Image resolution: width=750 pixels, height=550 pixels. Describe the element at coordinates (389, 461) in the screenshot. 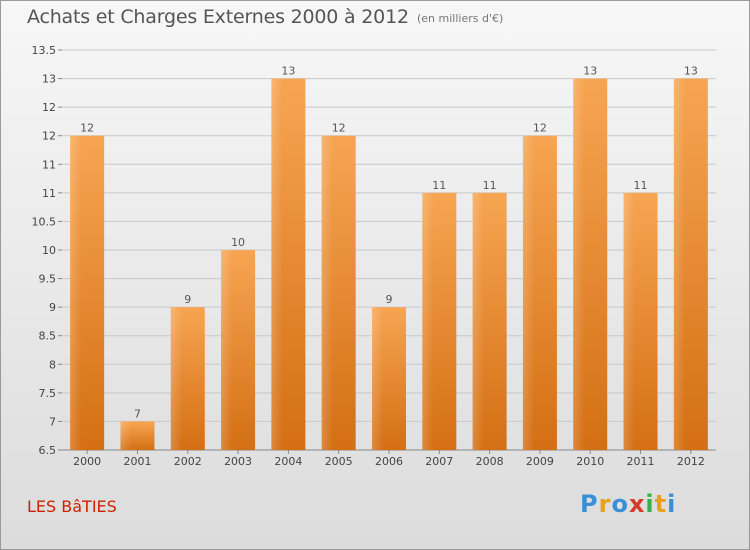

I see `x-tick-label: 2006` at that location.